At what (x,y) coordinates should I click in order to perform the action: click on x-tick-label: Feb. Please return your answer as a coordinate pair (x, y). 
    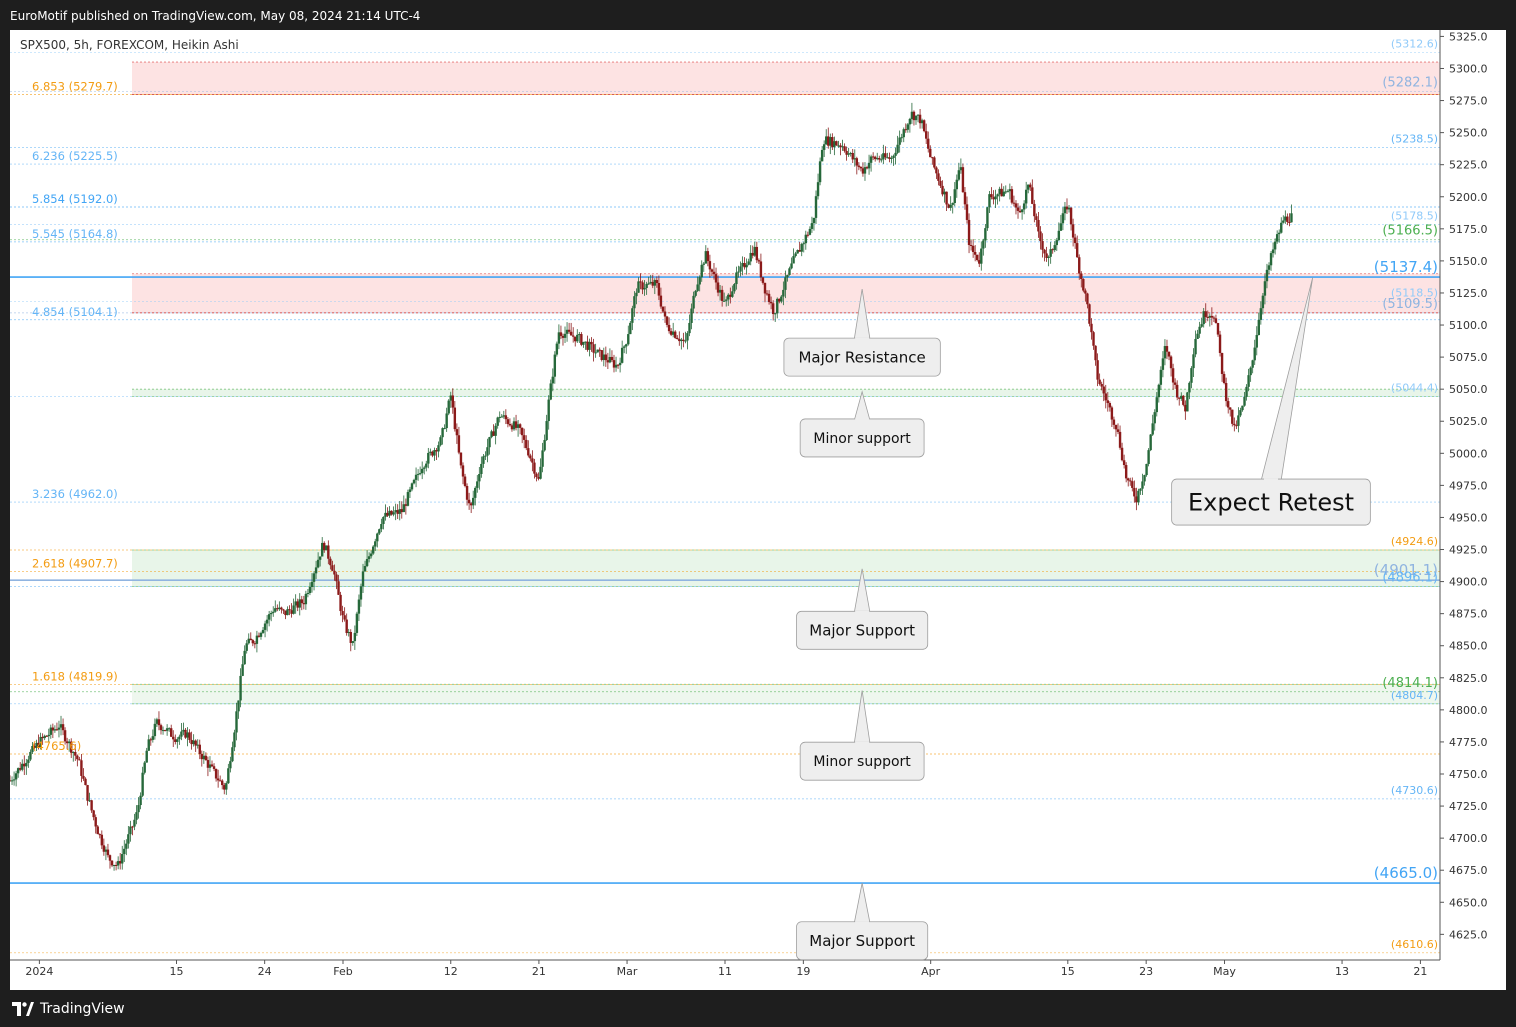
    Looking at the image, I should click on (342, 971).